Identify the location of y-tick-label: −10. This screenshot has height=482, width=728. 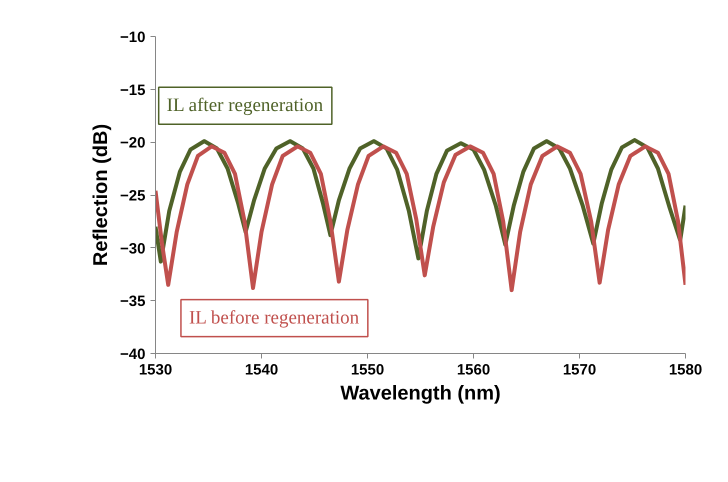
(133, 37).